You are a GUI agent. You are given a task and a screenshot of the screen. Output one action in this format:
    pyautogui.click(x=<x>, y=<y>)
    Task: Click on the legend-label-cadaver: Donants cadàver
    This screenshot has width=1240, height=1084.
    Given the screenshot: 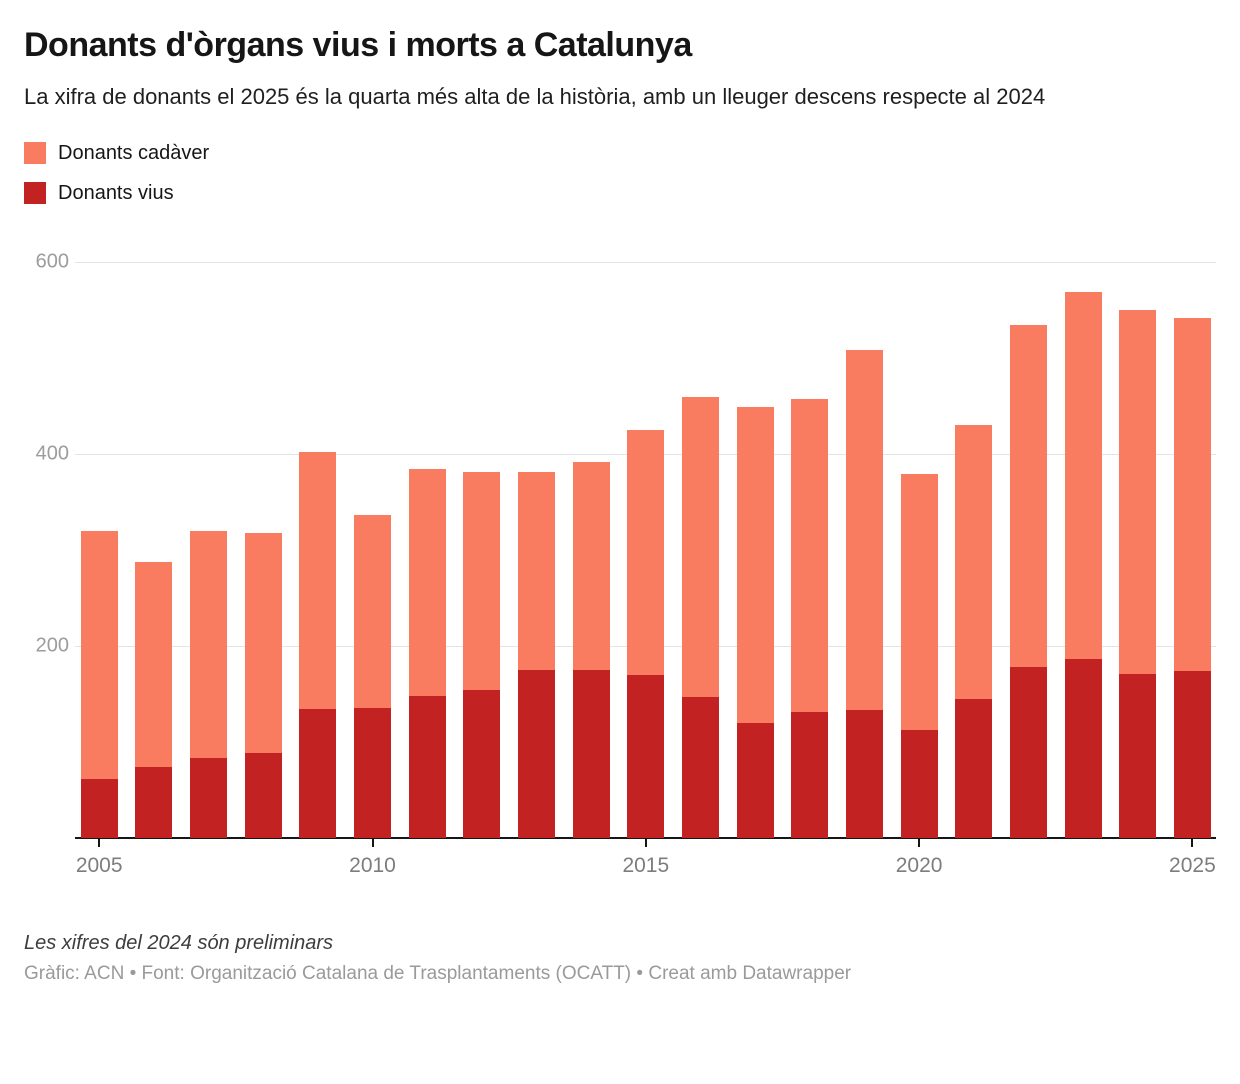 What is the action you would take?
    pyautogui.click(x=134, y=152)
    